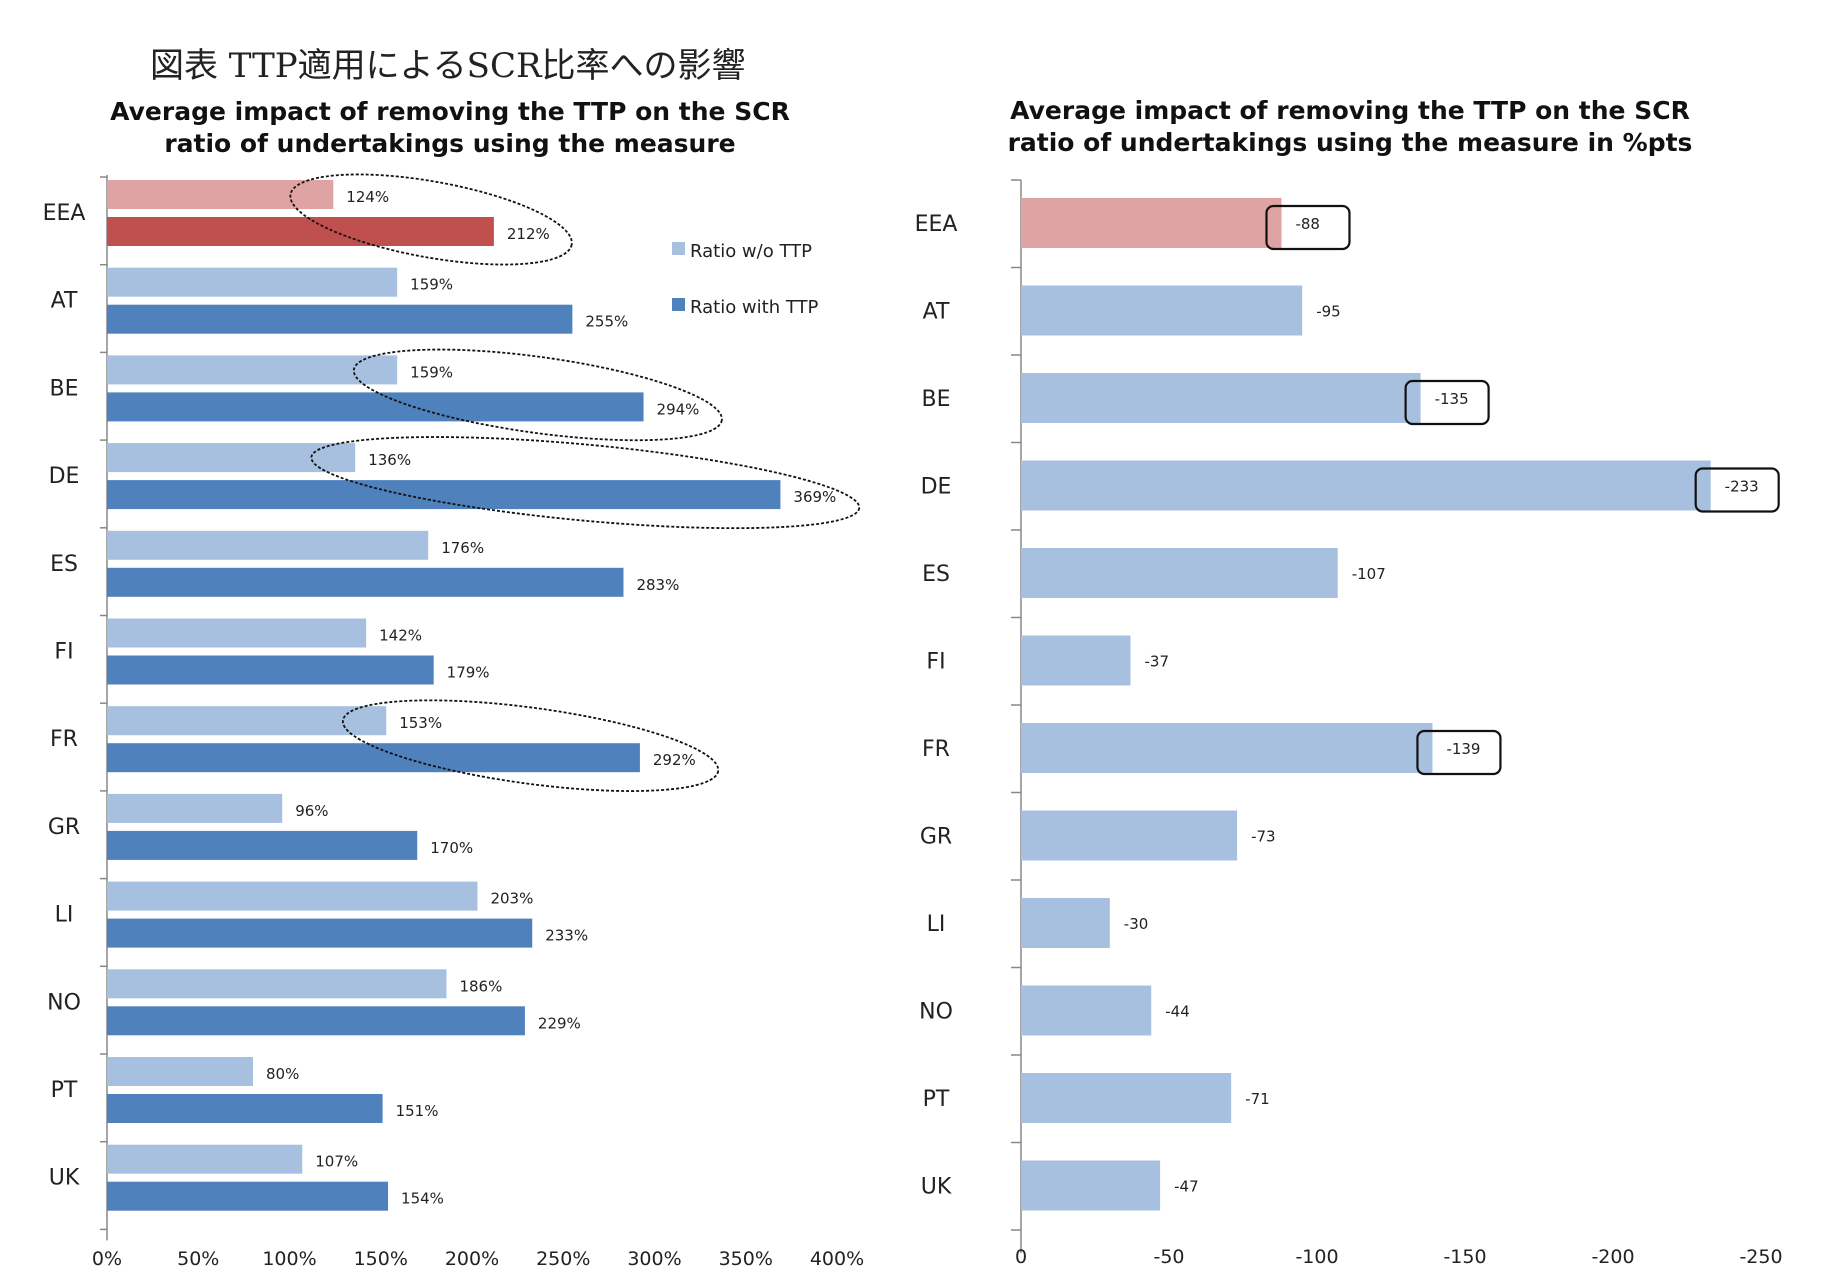  Describe the element at coordinates (247, 721) in the screenshot. I see `left-bar-fr-ratio-w-o-ttp` at that location.